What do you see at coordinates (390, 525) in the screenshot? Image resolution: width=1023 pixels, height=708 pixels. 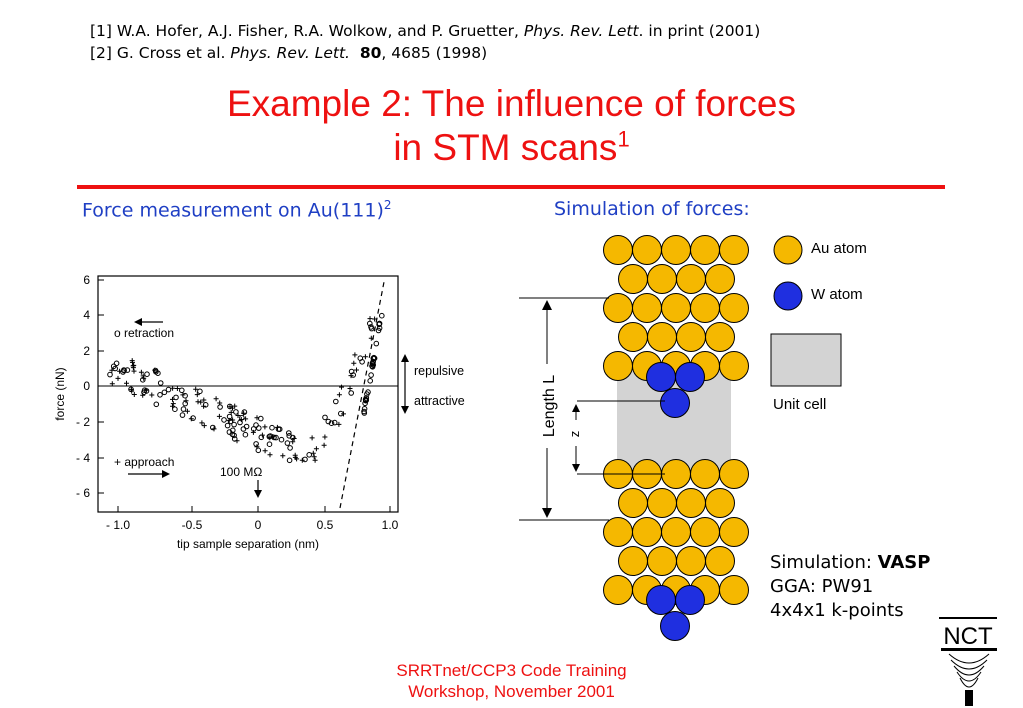 I see `x-tick-label: 1.0` at bounding box center [390, 525].